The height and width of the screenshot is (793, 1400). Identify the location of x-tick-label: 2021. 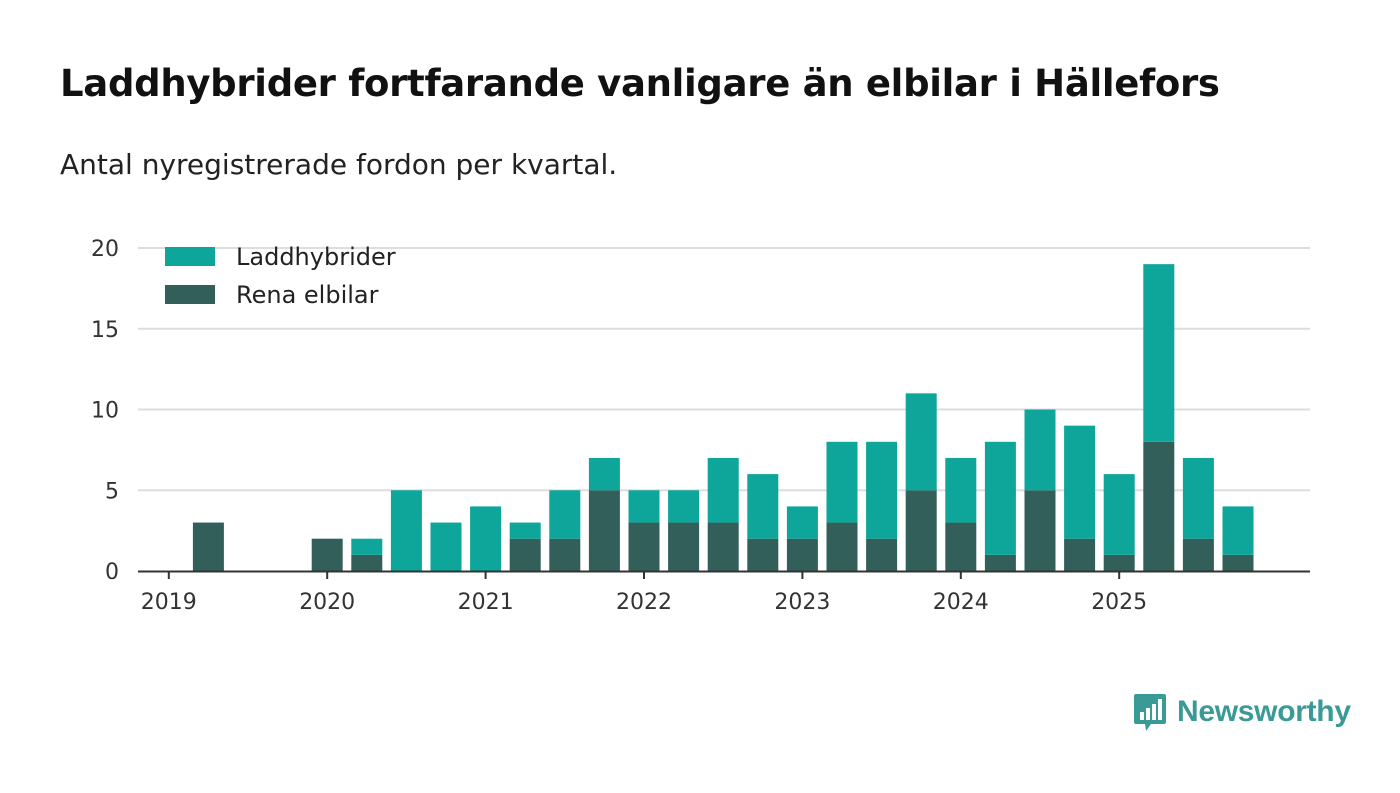
(486, 602).